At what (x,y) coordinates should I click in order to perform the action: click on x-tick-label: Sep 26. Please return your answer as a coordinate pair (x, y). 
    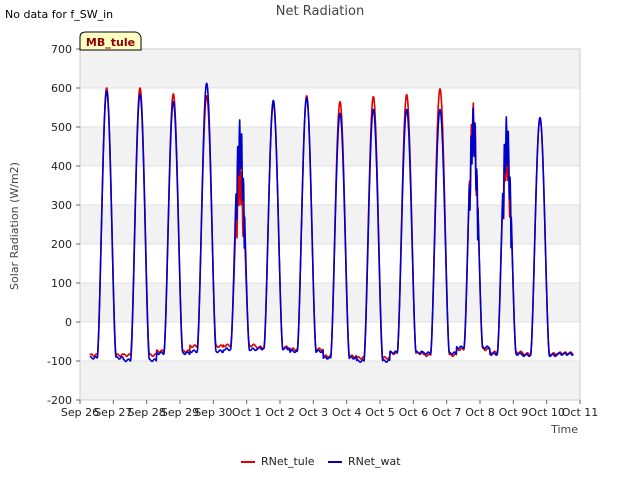
    Looking at the image, I should click on (80, 412).